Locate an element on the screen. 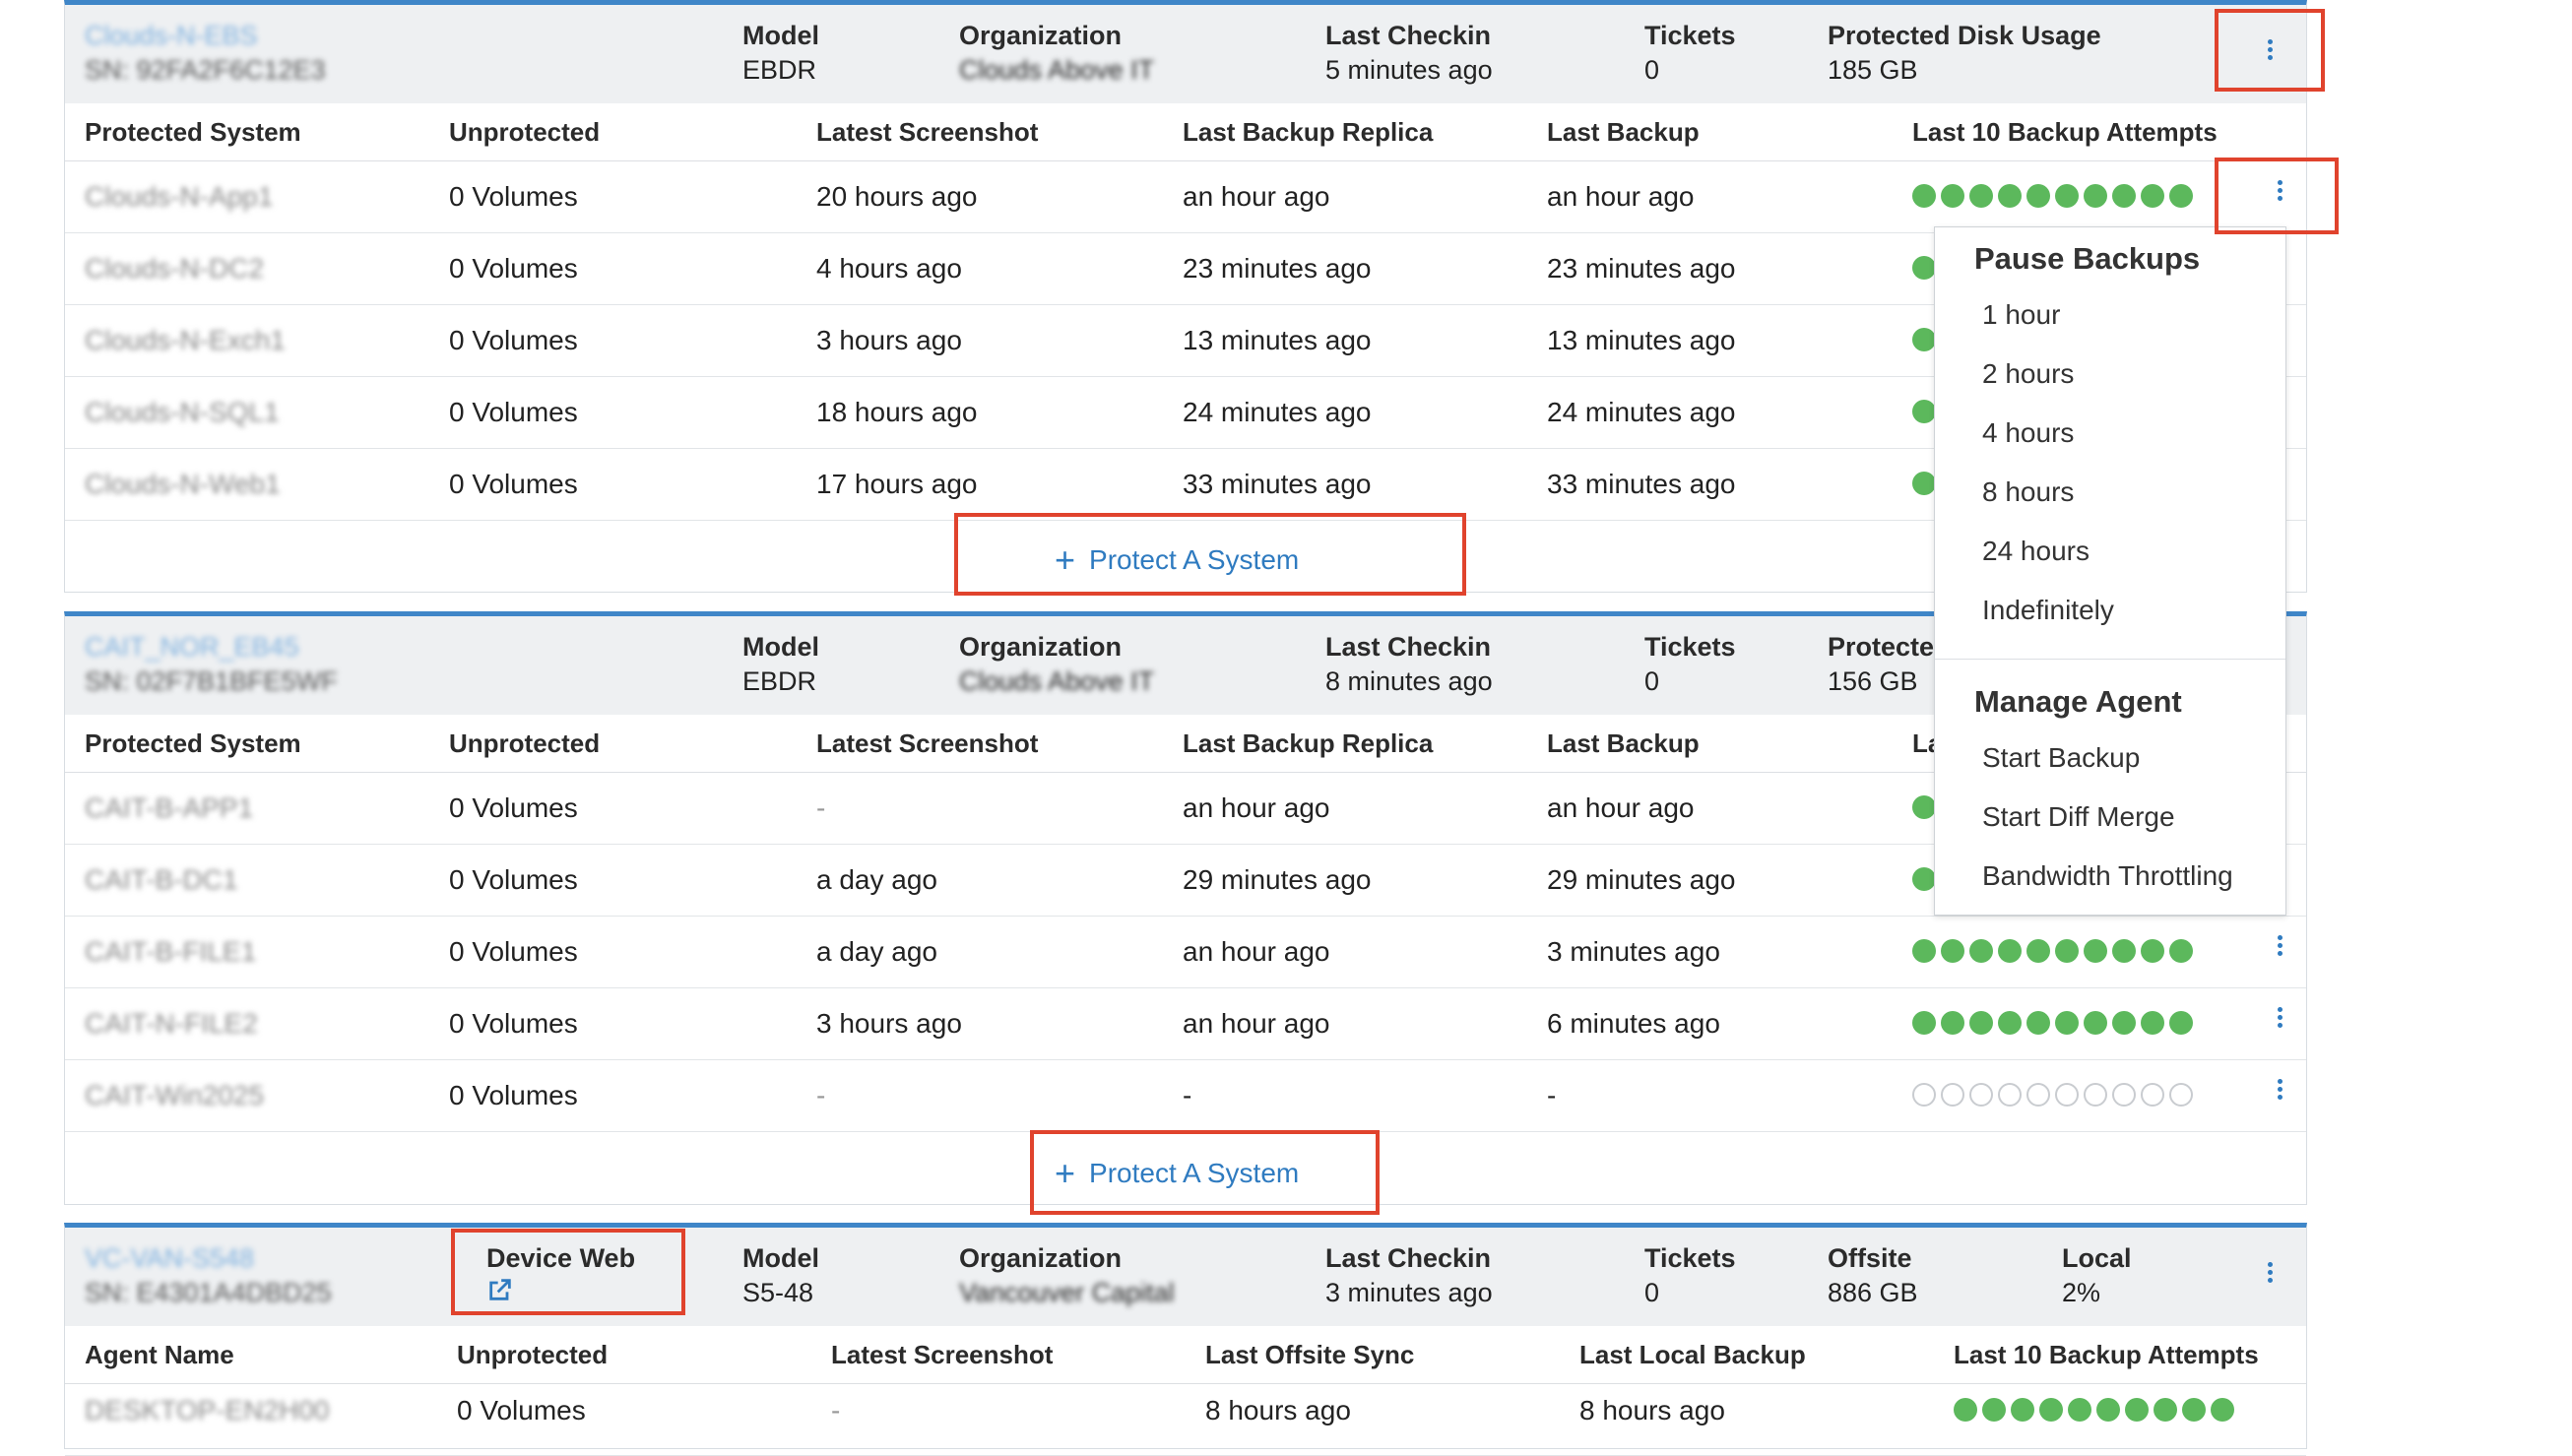 The height and width of the screenshot is (1456, 2572). protect-system-label: Protect A System is located at coordinates (1194, 1173).